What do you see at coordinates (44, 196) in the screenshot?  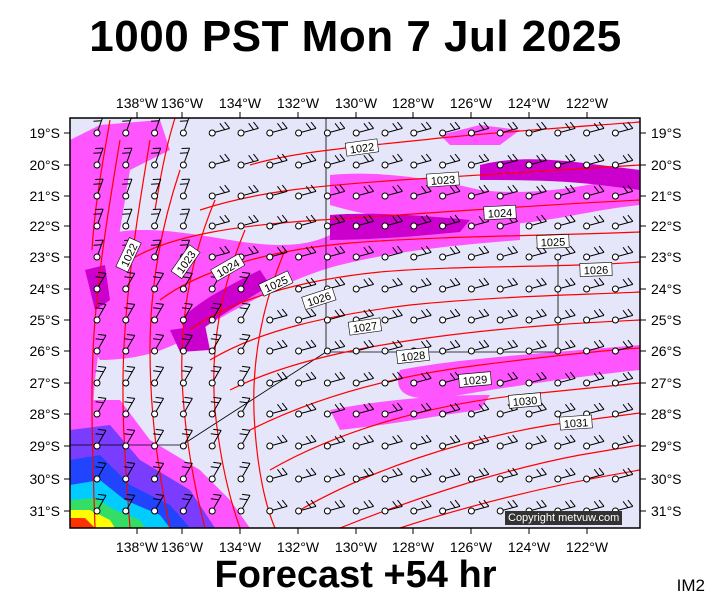 I see `lat-label-left: 21°S` at bounding box center [44, 196].